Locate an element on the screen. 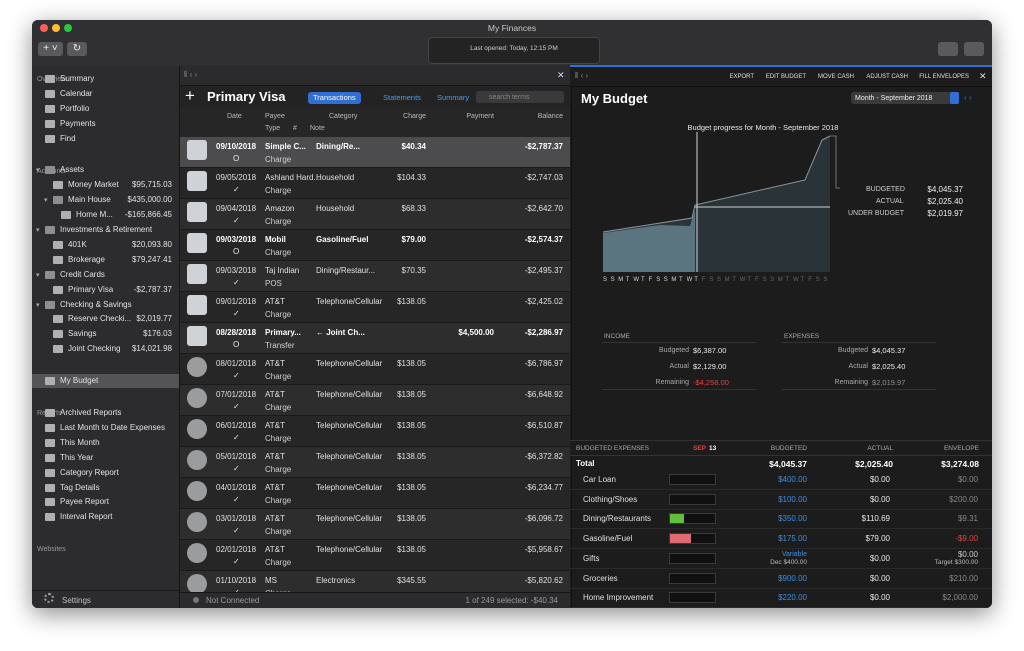  budgeted-amount: $900.00 is located at coordinates (792, 578).